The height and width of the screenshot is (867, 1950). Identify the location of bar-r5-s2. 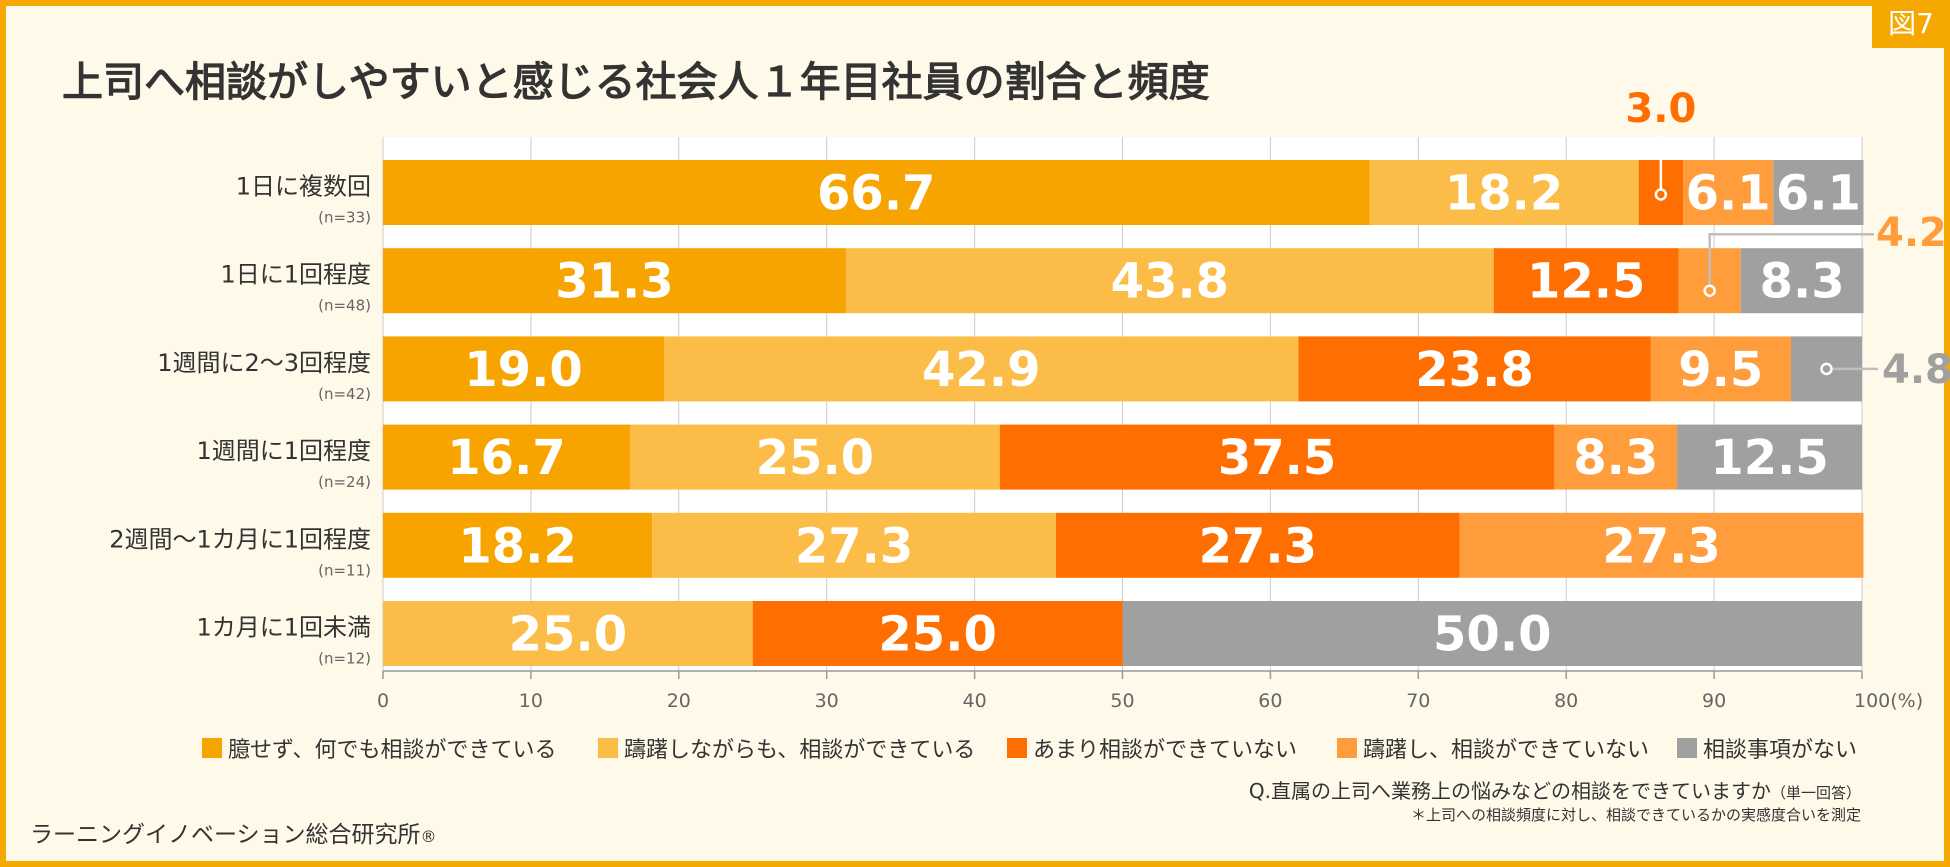
(937, 633).